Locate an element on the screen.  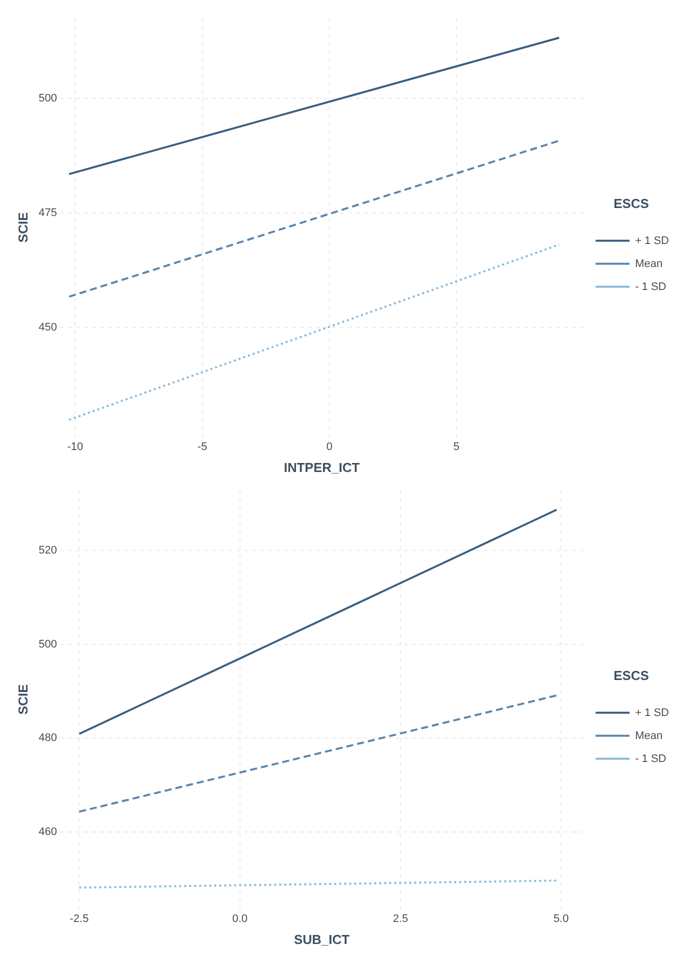
y-tick-label: 520 is located at coordinates (47, 550).